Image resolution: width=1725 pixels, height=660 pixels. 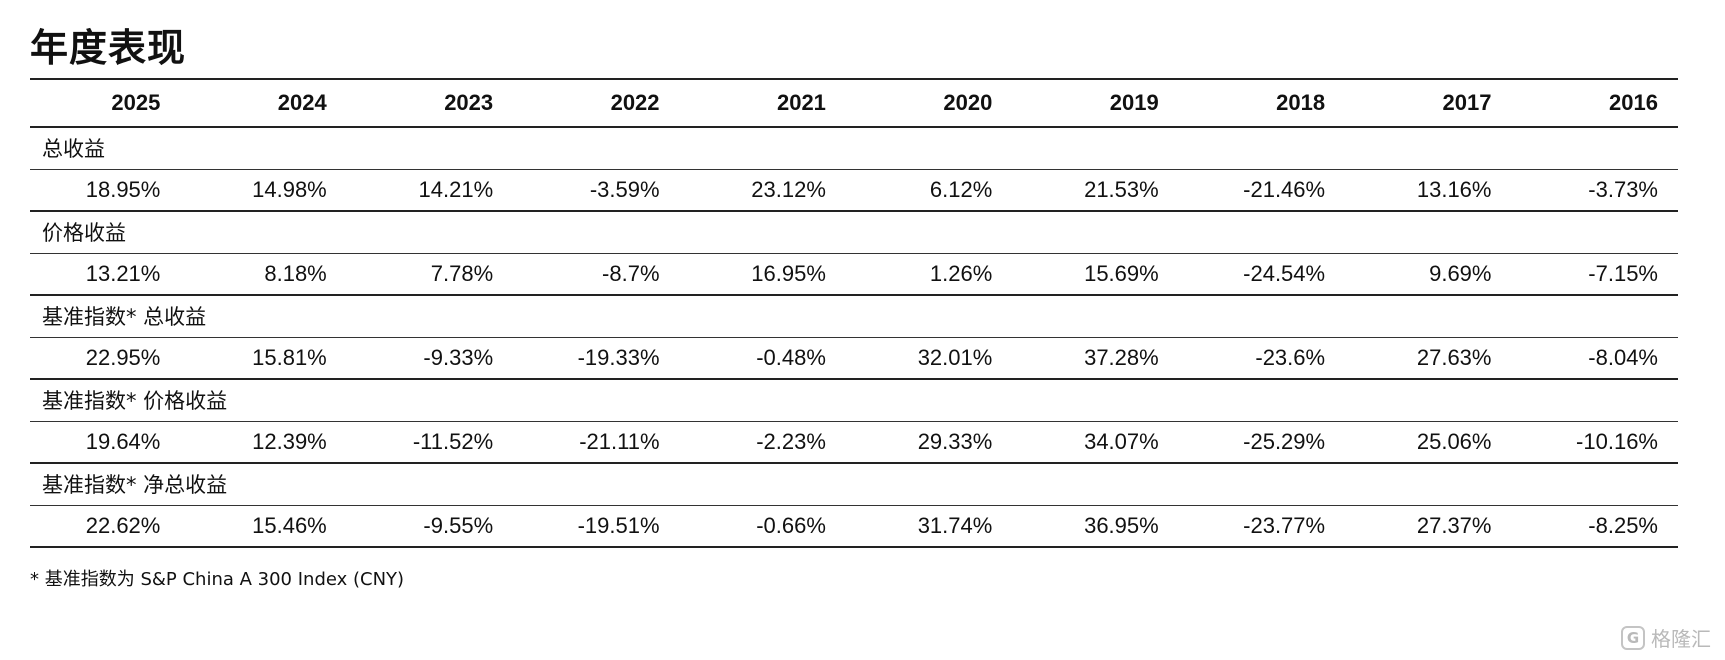 I want to click on section-label-row: 基准指数* 净总收益, so click(x=854, y=484).